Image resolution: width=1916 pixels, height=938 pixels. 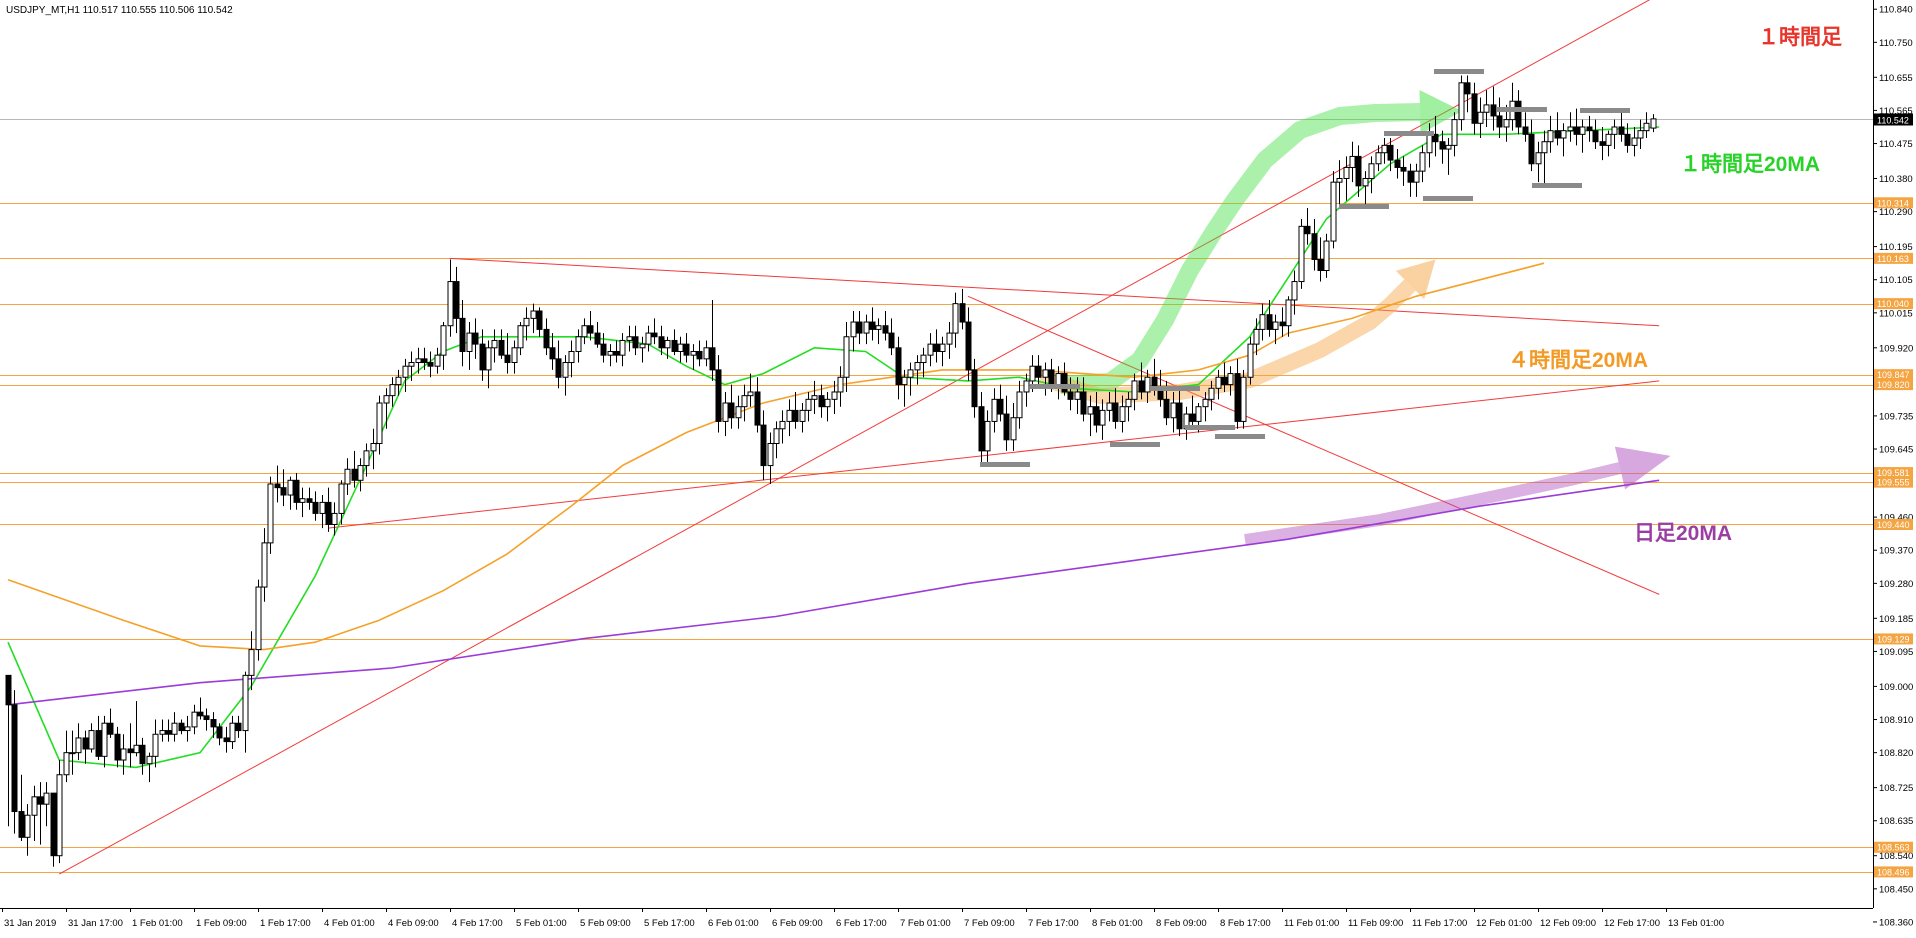 I want to click on y-tick-label: 109.000, so click(x=1896, y=687).